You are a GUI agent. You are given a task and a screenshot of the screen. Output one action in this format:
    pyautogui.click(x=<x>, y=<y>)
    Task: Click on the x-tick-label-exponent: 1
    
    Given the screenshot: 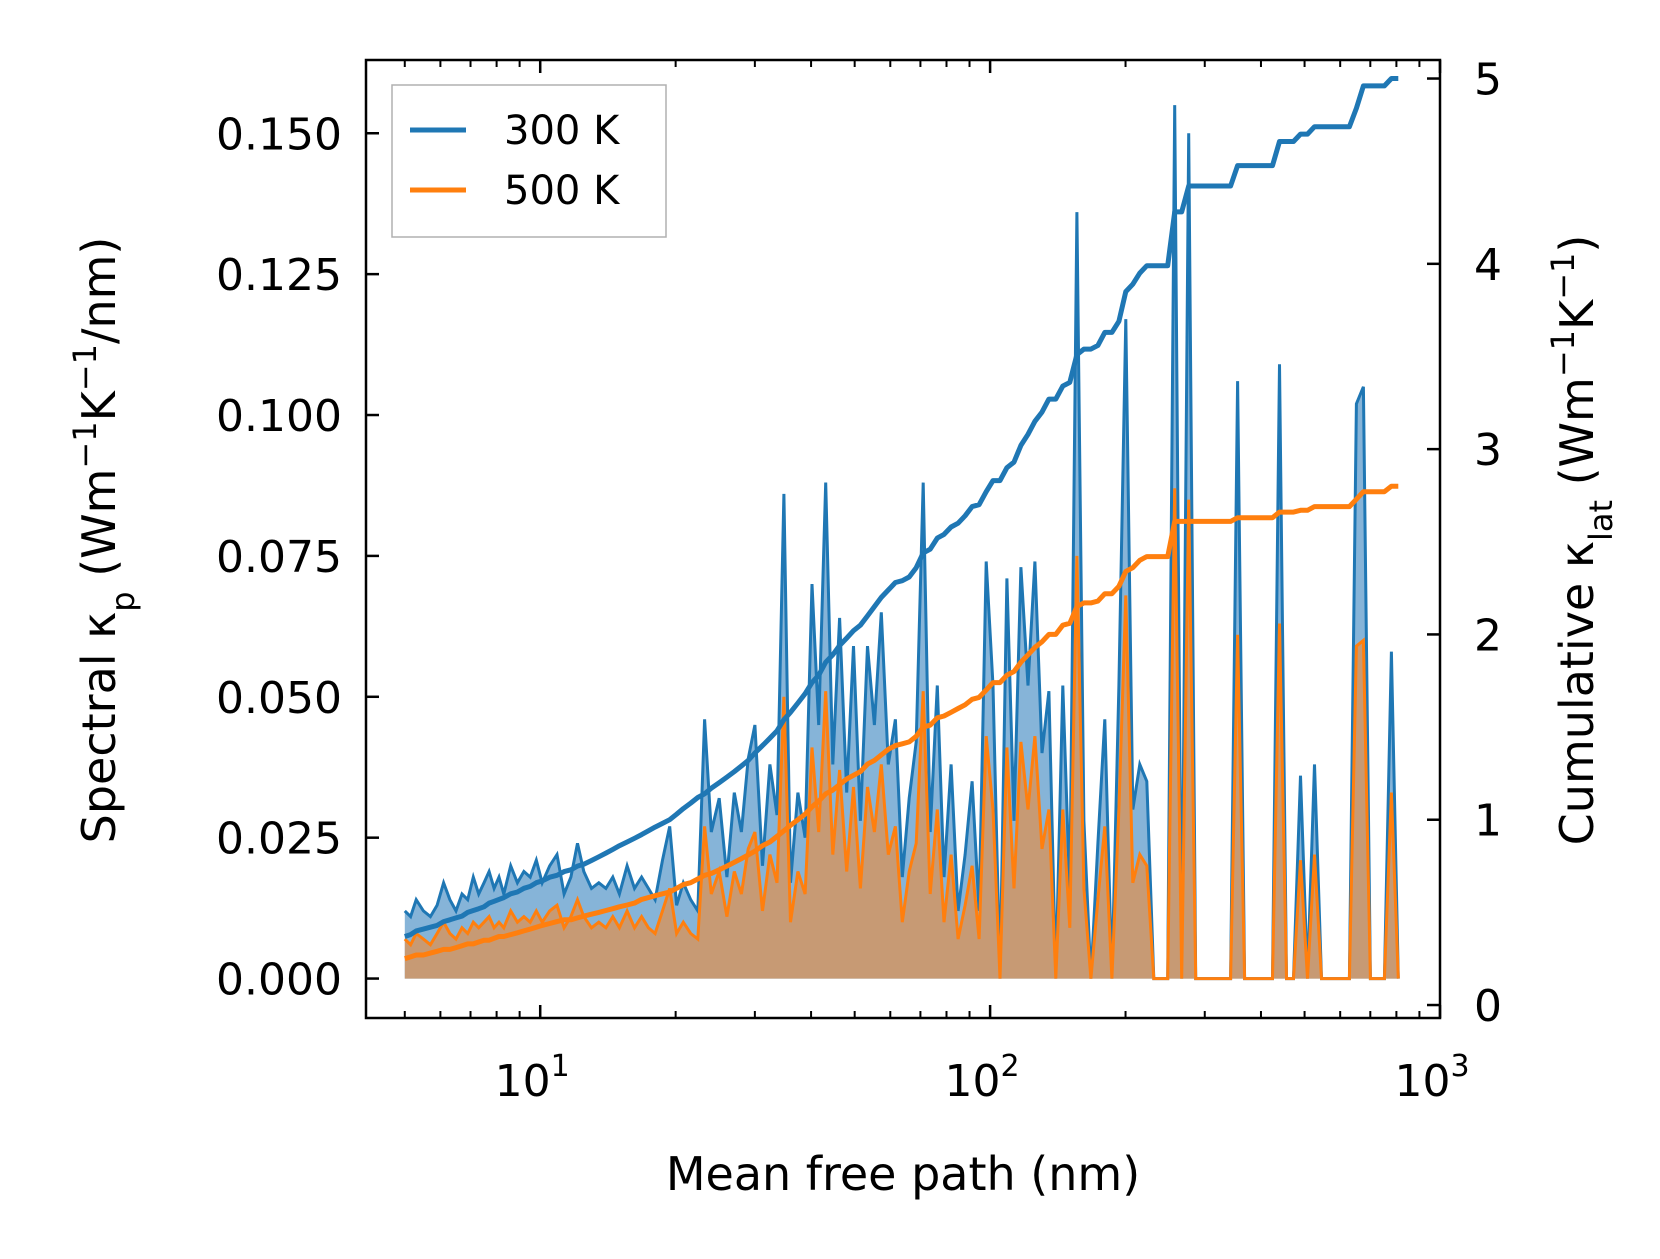 What is the action you would take?
    pyautogui.click(x=560, y=1066)
    